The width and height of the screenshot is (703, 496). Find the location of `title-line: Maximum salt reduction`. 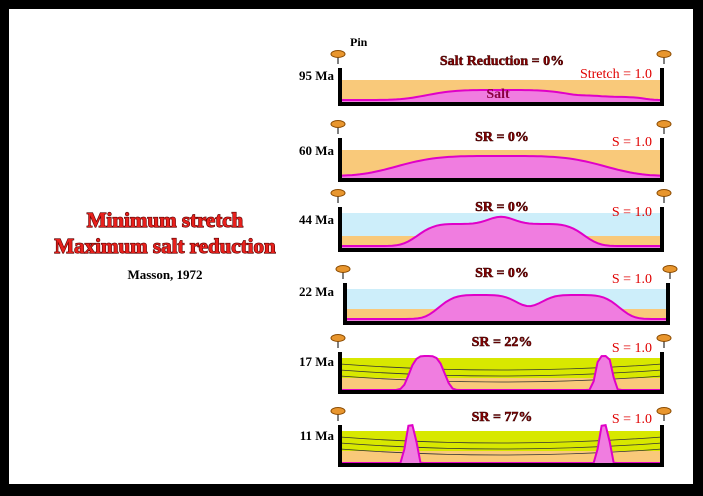

title-line: Maximum salt reduction is located at coordinates (165, 246).